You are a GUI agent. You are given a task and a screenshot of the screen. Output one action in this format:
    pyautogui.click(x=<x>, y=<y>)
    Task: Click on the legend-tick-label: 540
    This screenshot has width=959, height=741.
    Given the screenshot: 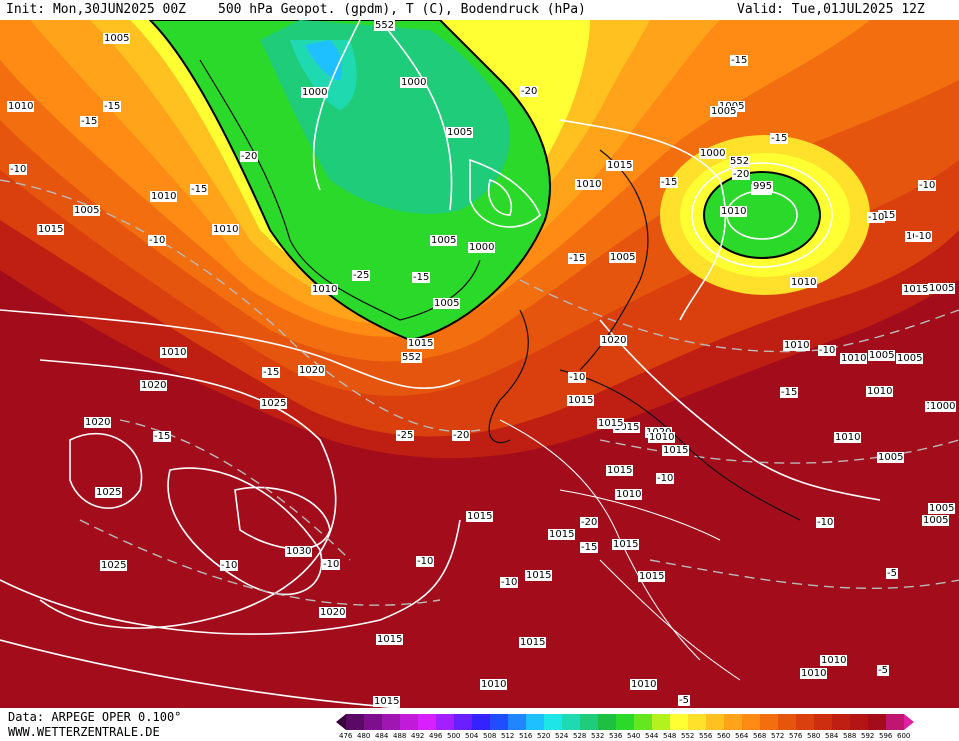 What is the action you would take?
    pyautogui.click(x=634, y=736)
    